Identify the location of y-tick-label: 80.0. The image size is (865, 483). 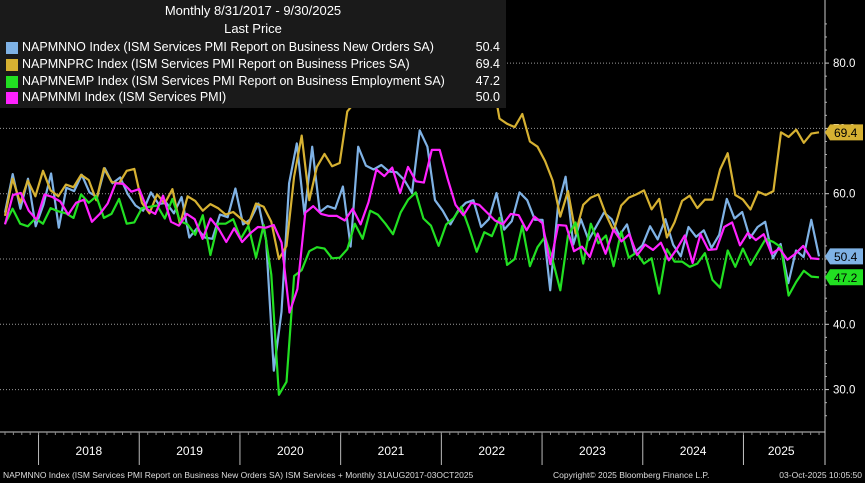
(844, 64).